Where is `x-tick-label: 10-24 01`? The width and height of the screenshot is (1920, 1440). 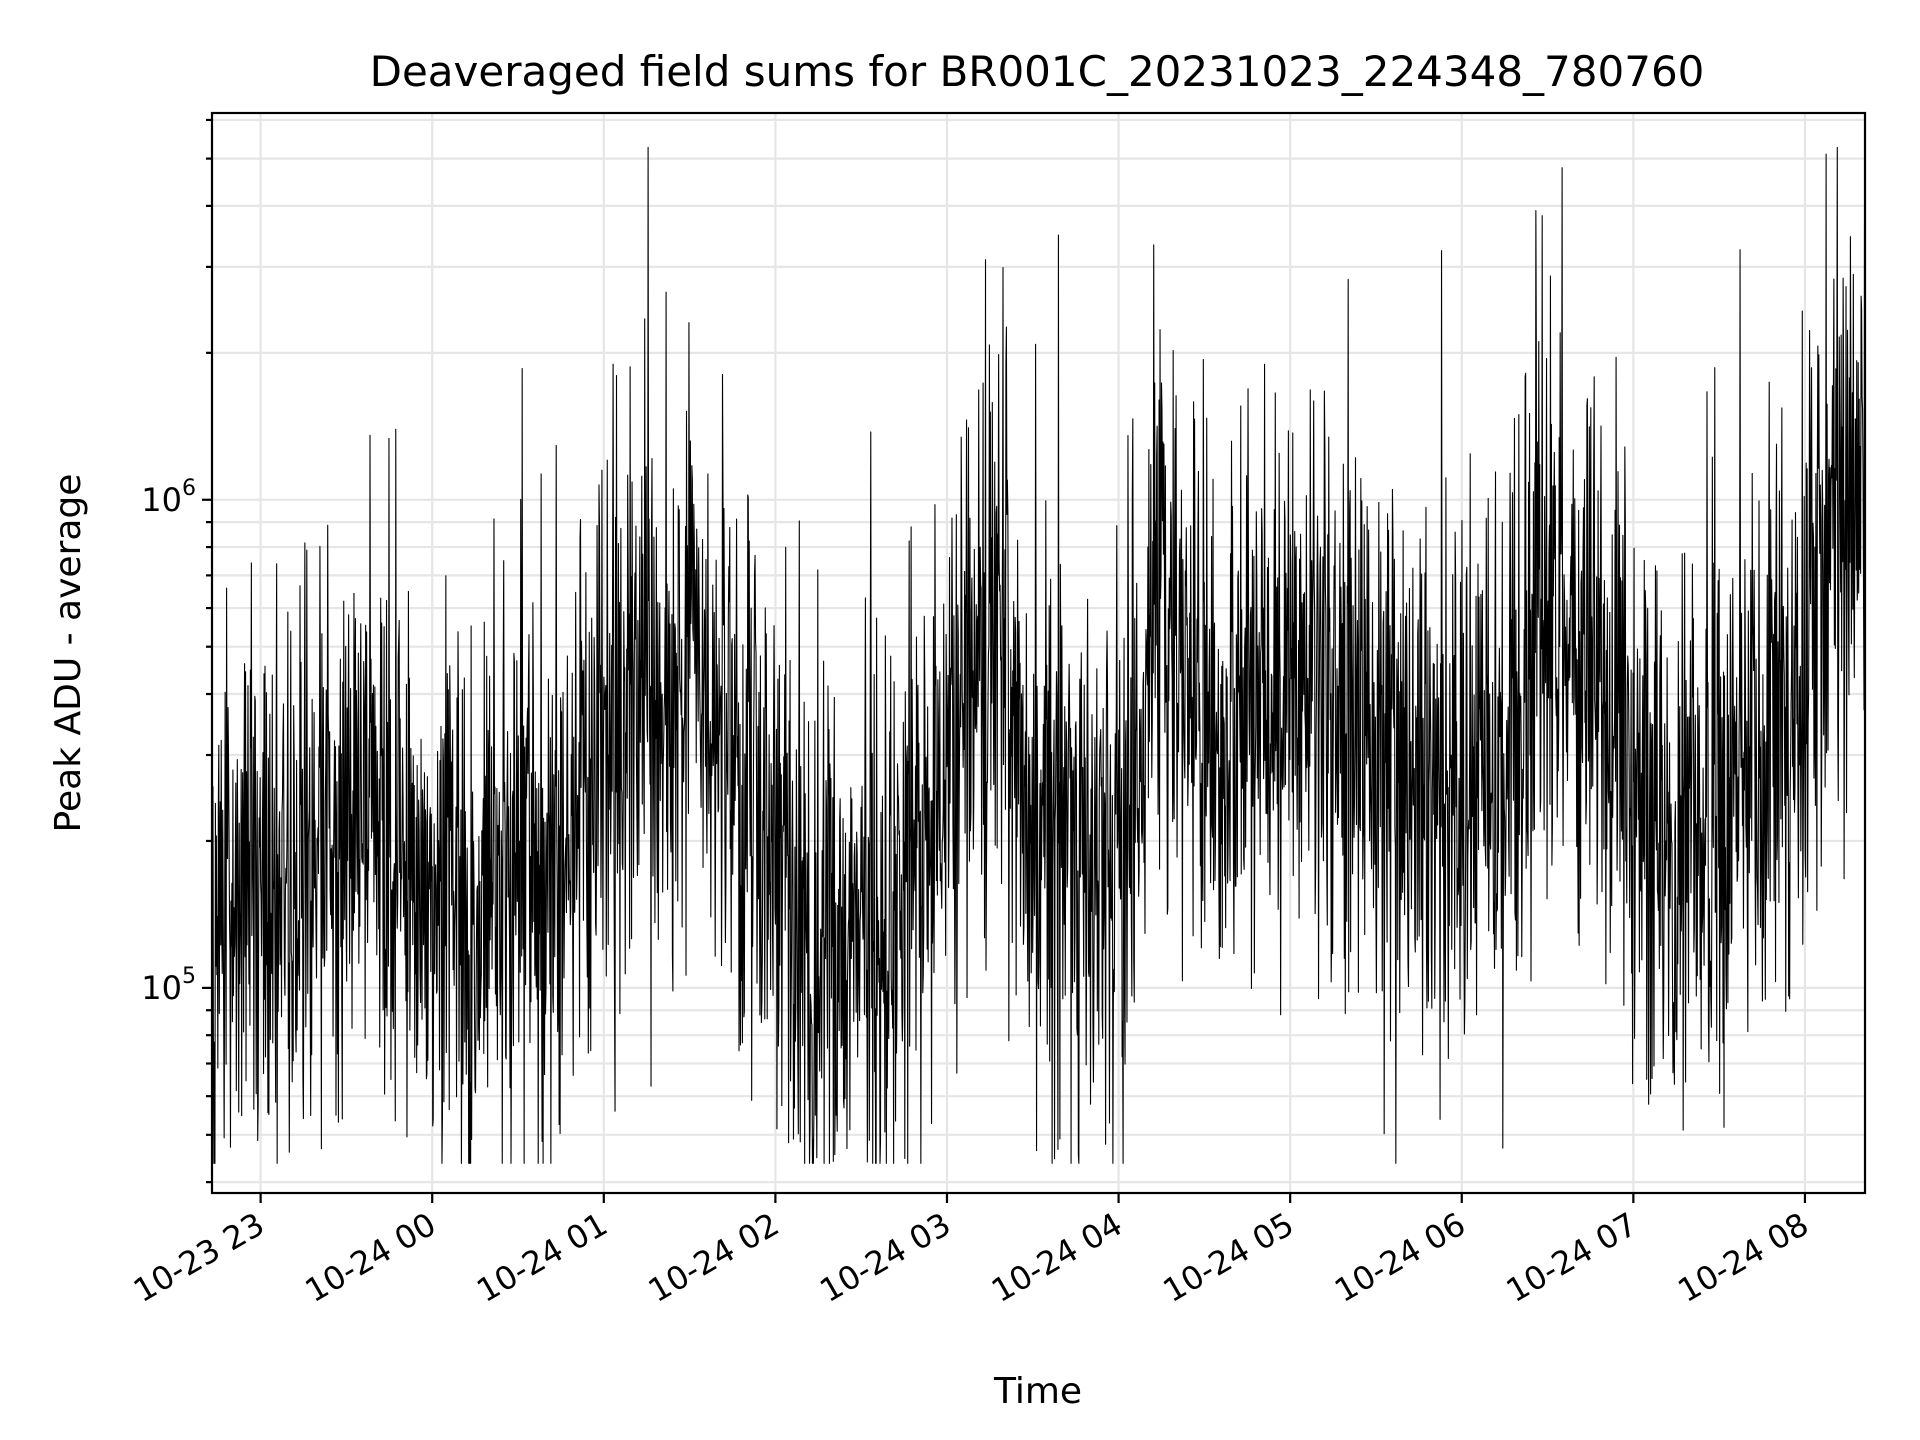 x-tick-label: 10-24 01 is located at coordinates (542, 1257).